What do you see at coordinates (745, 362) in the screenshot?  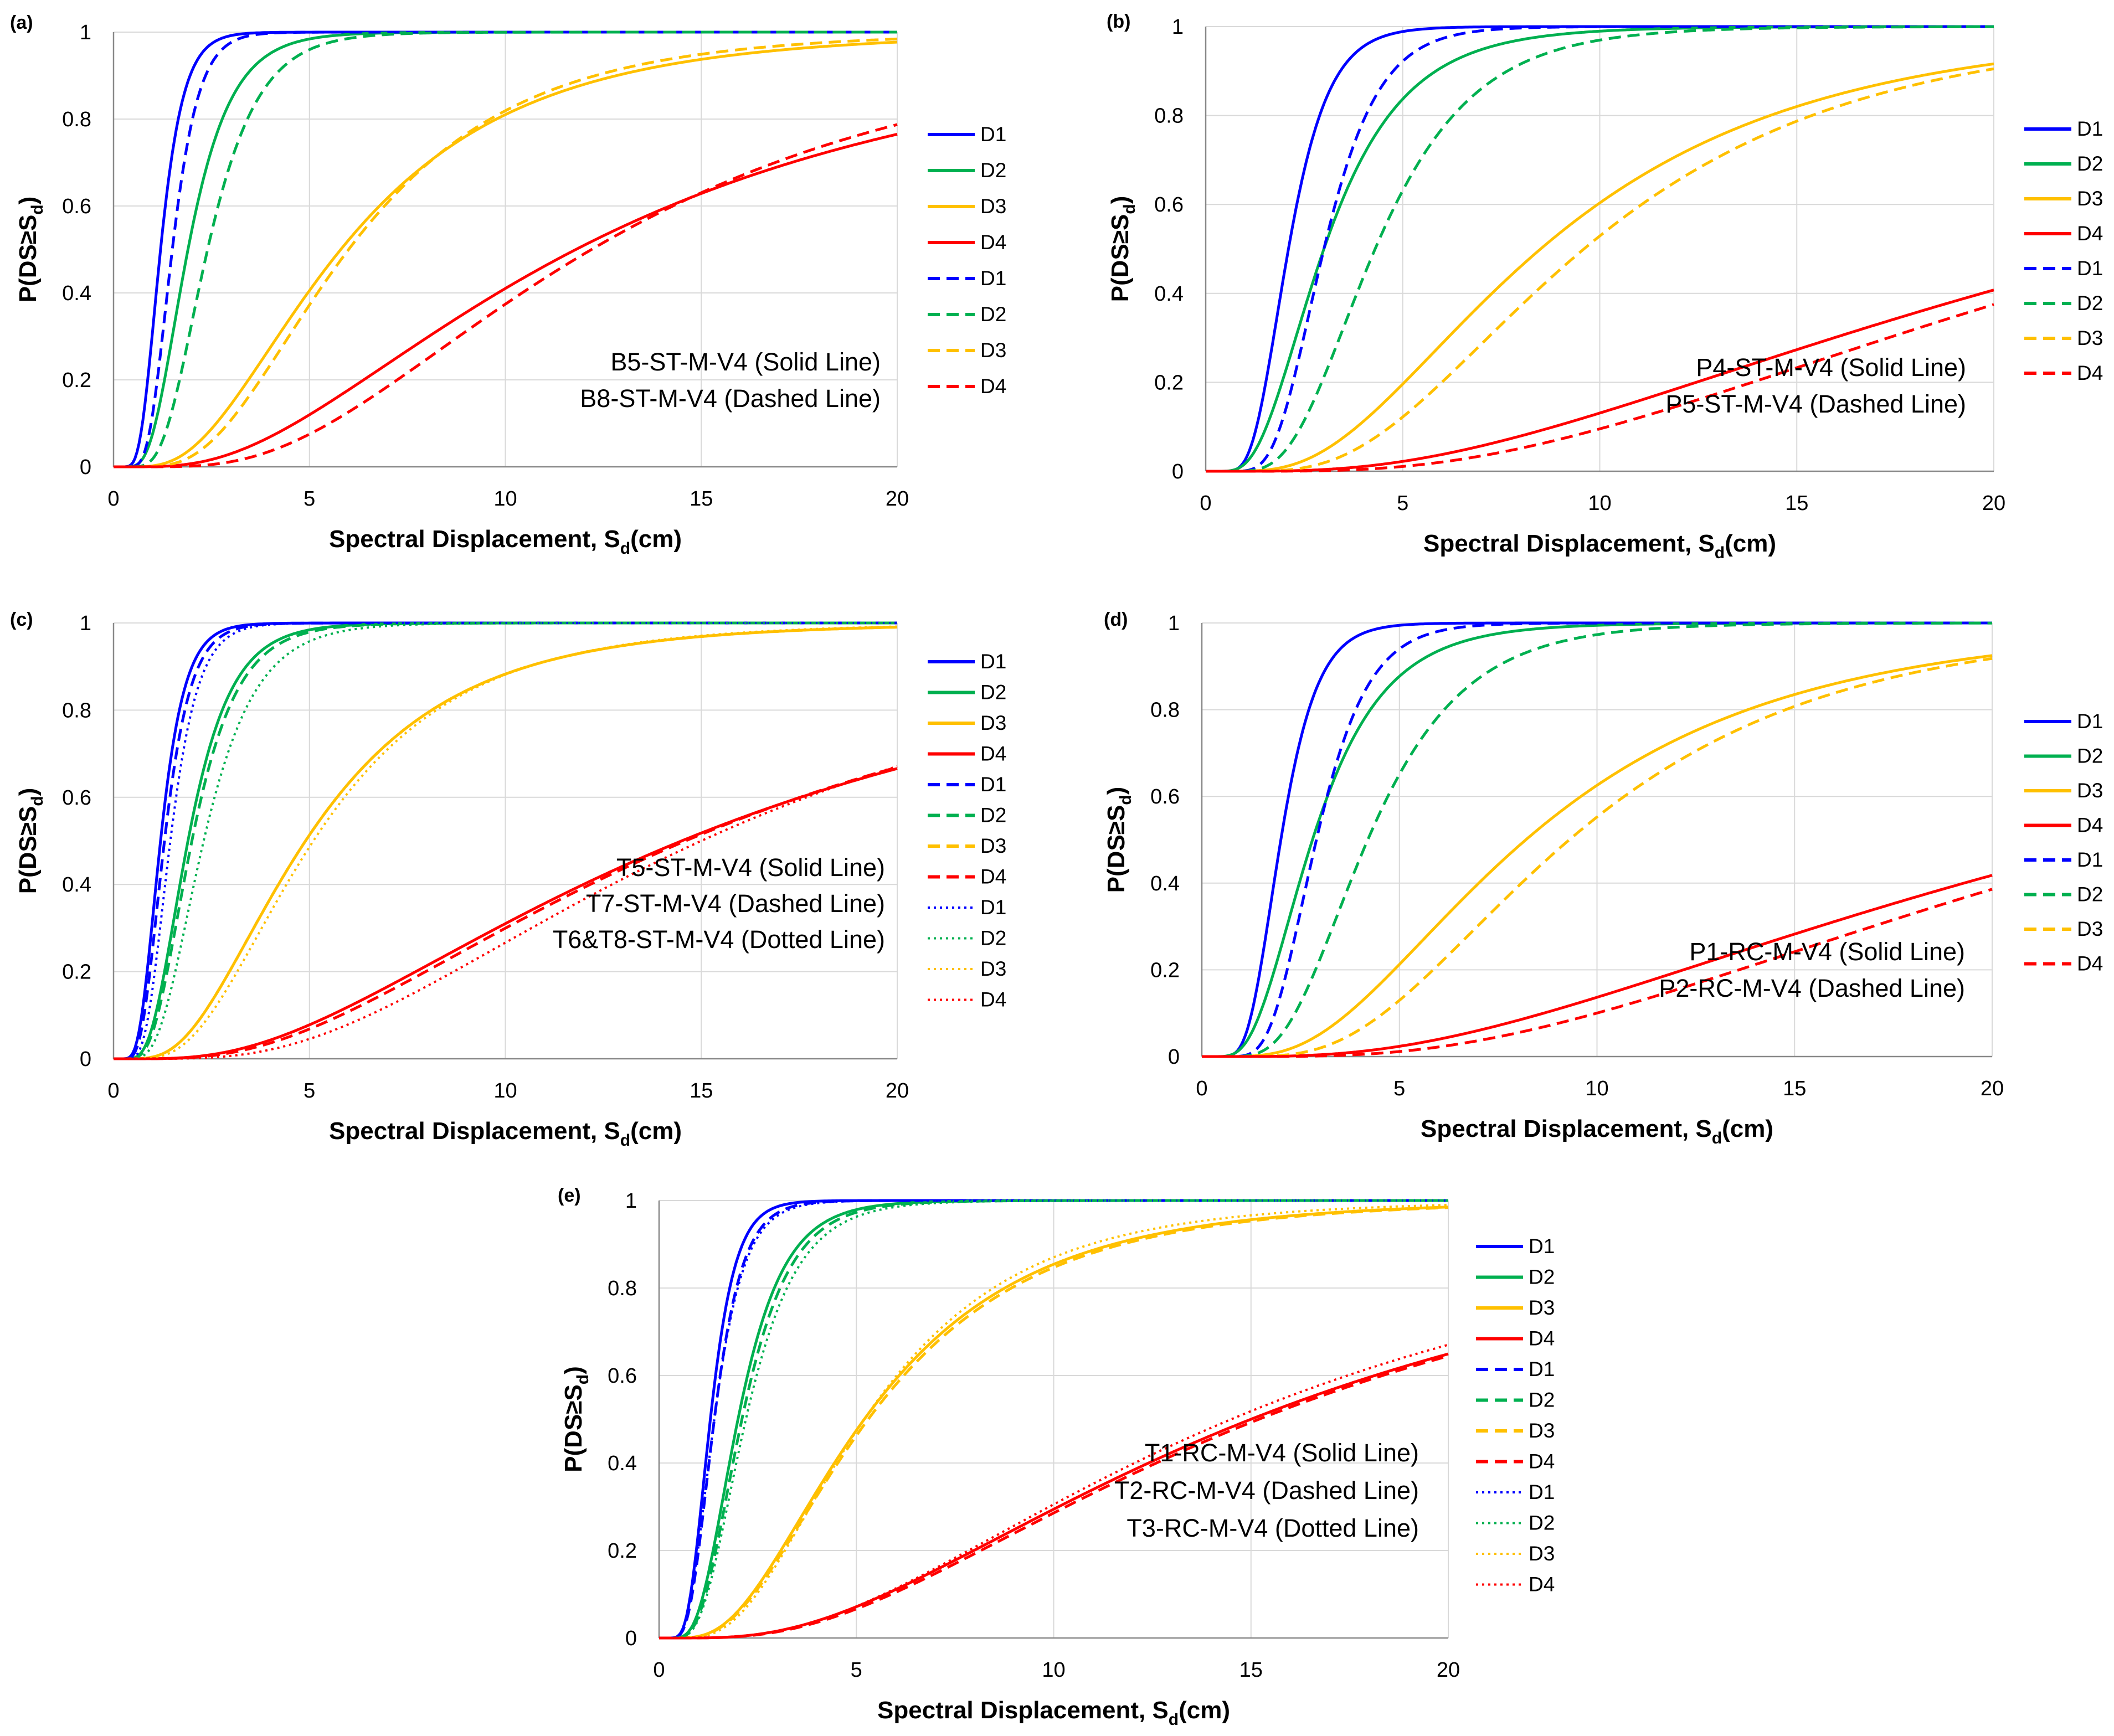 I see `annotation-text: B5-ST-M-V4 (Solid Line)` at bounding box center [745, 362].